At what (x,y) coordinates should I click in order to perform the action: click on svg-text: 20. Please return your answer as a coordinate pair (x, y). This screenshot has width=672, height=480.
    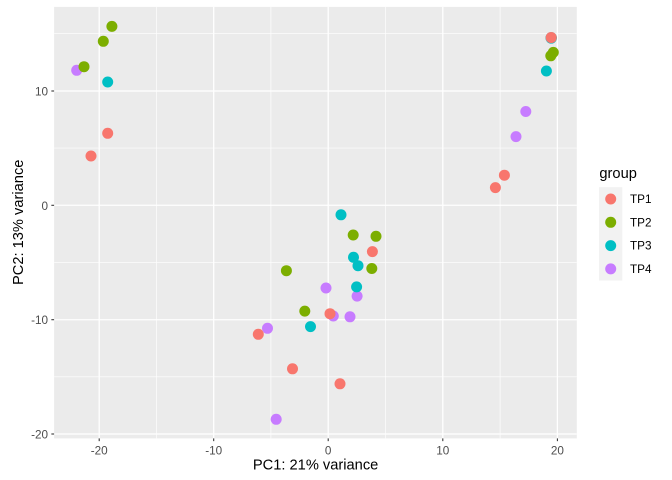
    Looking at the image, I should click on (558, 450).